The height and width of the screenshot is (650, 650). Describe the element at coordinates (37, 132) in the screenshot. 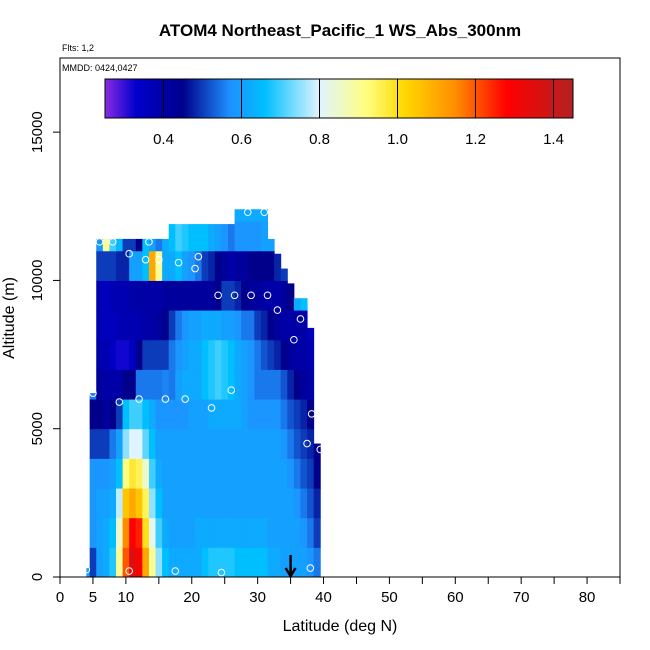

I see `y-tick-label: 15000` at that location.